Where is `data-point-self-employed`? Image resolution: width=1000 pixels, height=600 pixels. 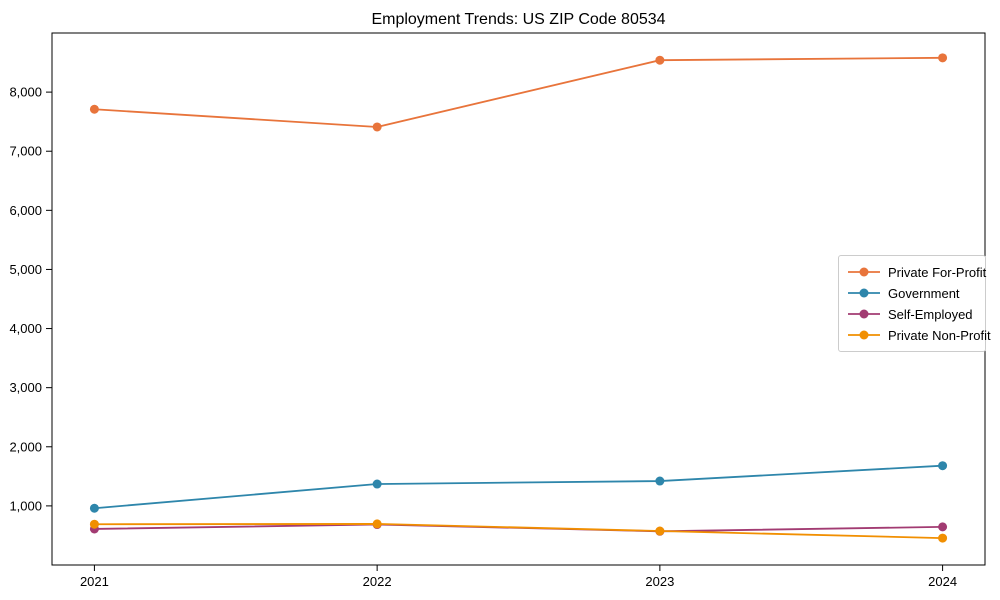 data-point-self-employed is located at coordinates (943, 527).